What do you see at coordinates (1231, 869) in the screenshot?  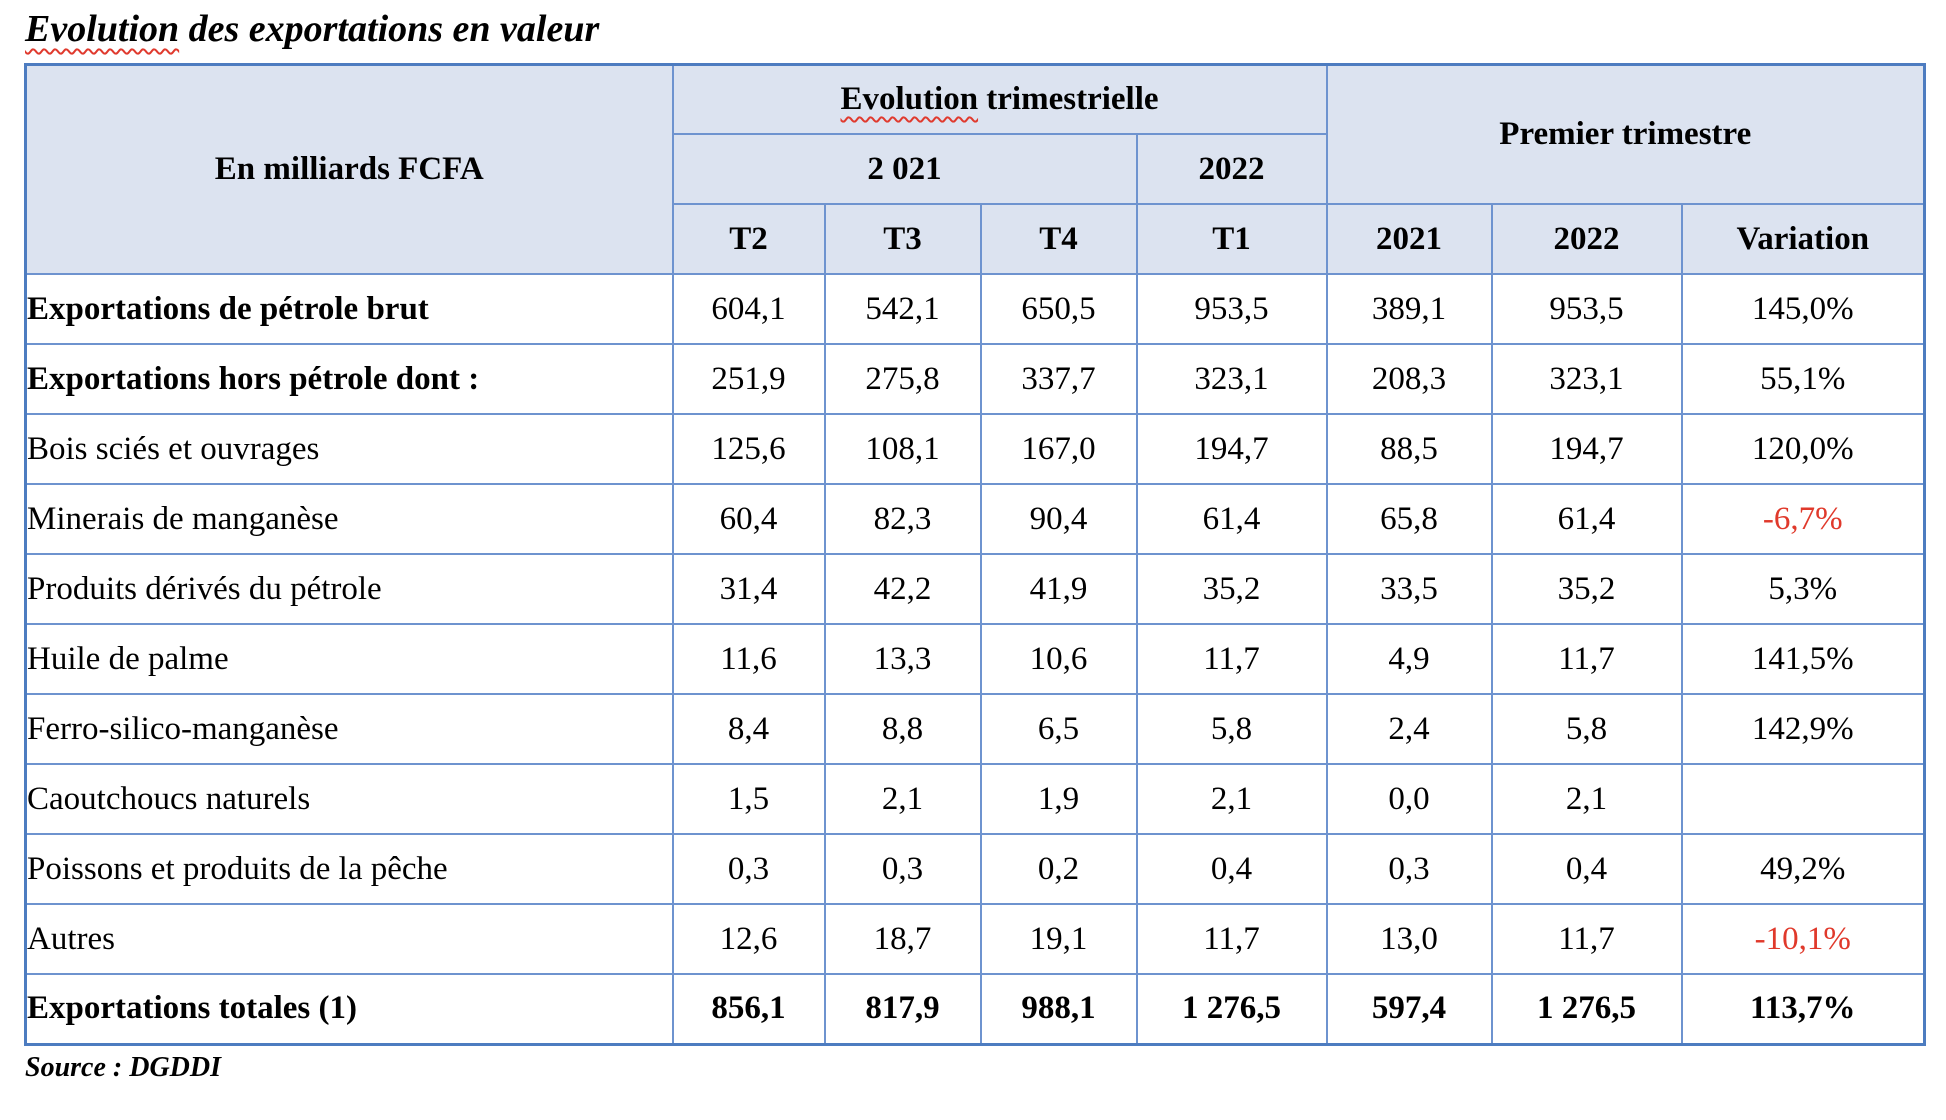 I see `value-cell: 0,4` at bounding box center [1231, 869].